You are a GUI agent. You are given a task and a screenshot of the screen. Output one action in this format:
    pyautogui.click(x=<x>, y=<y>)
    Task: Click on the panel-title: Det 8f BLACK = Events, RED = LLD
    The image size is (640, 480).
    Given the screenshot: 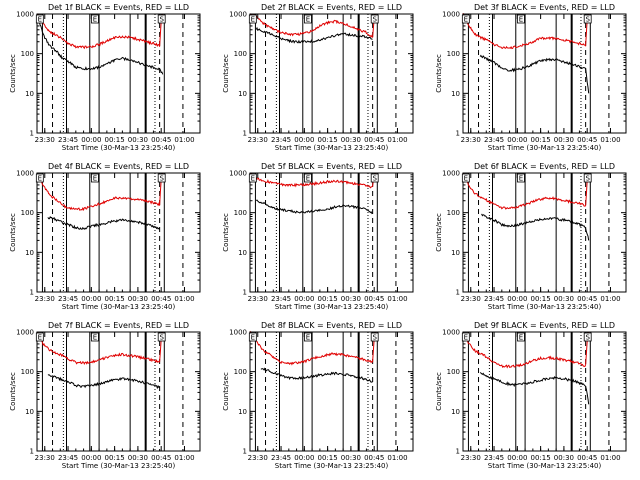 What is the action you would take?
    pyautogui.click(x=331, y=325)
    